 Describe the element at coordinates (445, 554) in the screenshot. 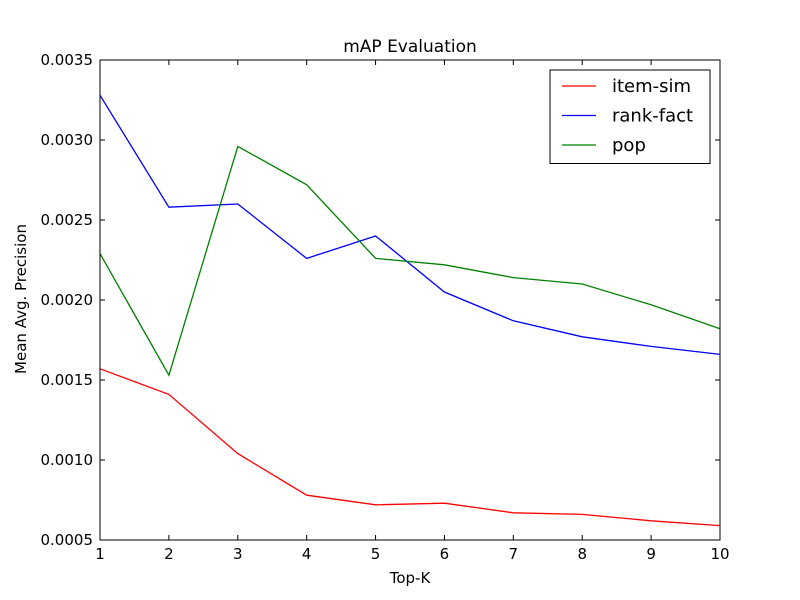

I see `x-tick-label: 6` at that location.